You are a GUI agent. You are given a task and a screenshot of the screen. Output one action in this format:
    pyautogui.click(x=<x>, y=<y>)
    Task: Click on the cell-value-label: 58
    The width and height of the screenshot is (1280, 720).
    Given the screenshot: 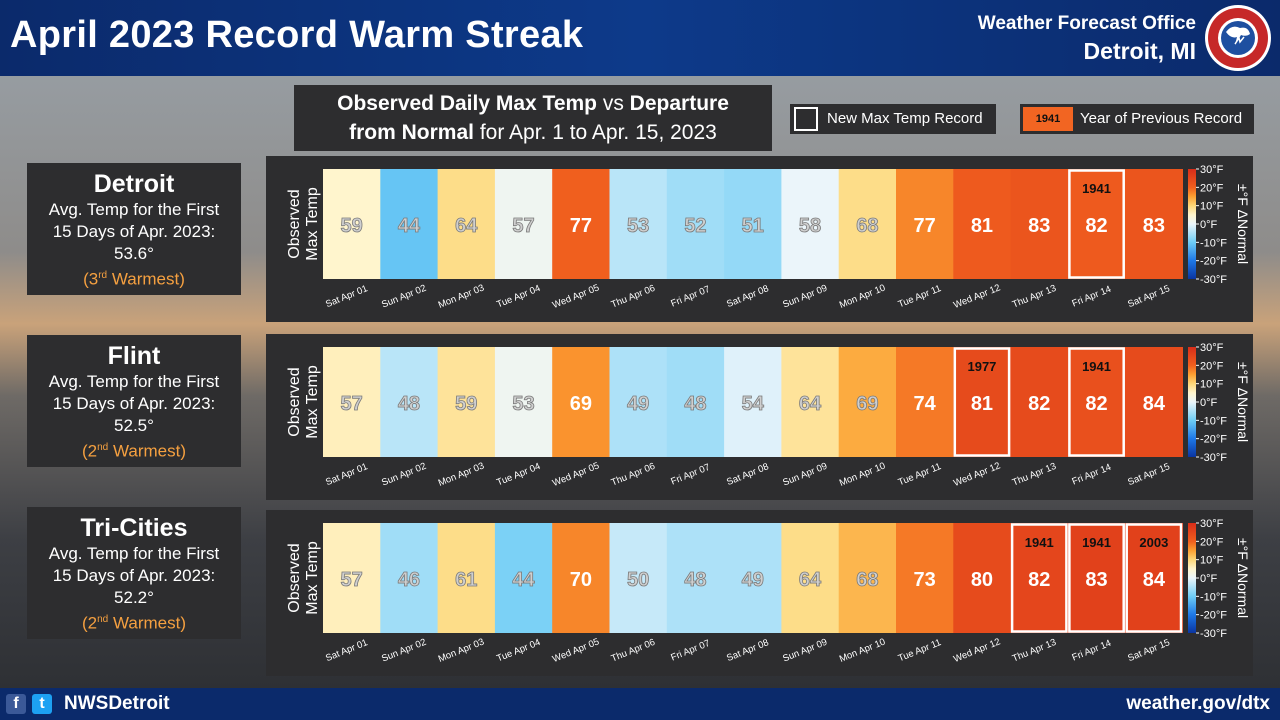 What is the action you would take?
    pyautogui.click(x=810, y=226)
    